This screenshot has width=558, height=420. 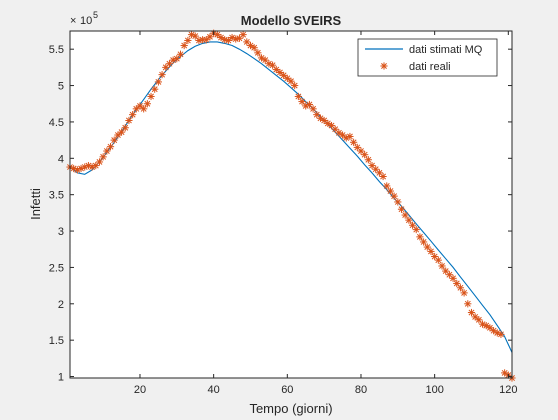 What do you see at coordinates (56, 341) in the screenshot?
I see `y-tick-label: 1.5` at bounding box center [56, 341].